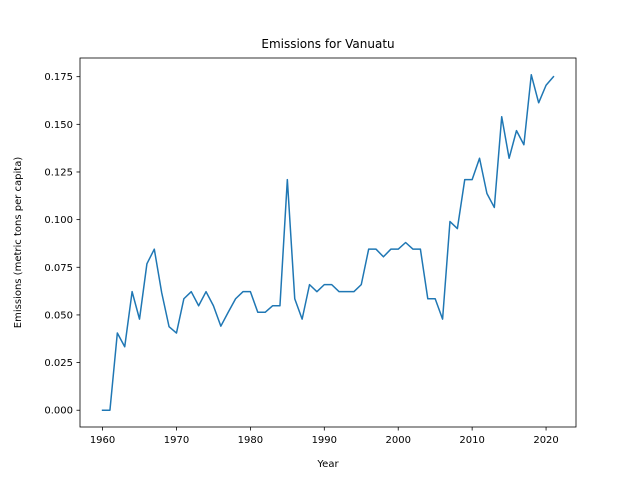  I want to click on x-axis-label: Year, so click(327, 464).